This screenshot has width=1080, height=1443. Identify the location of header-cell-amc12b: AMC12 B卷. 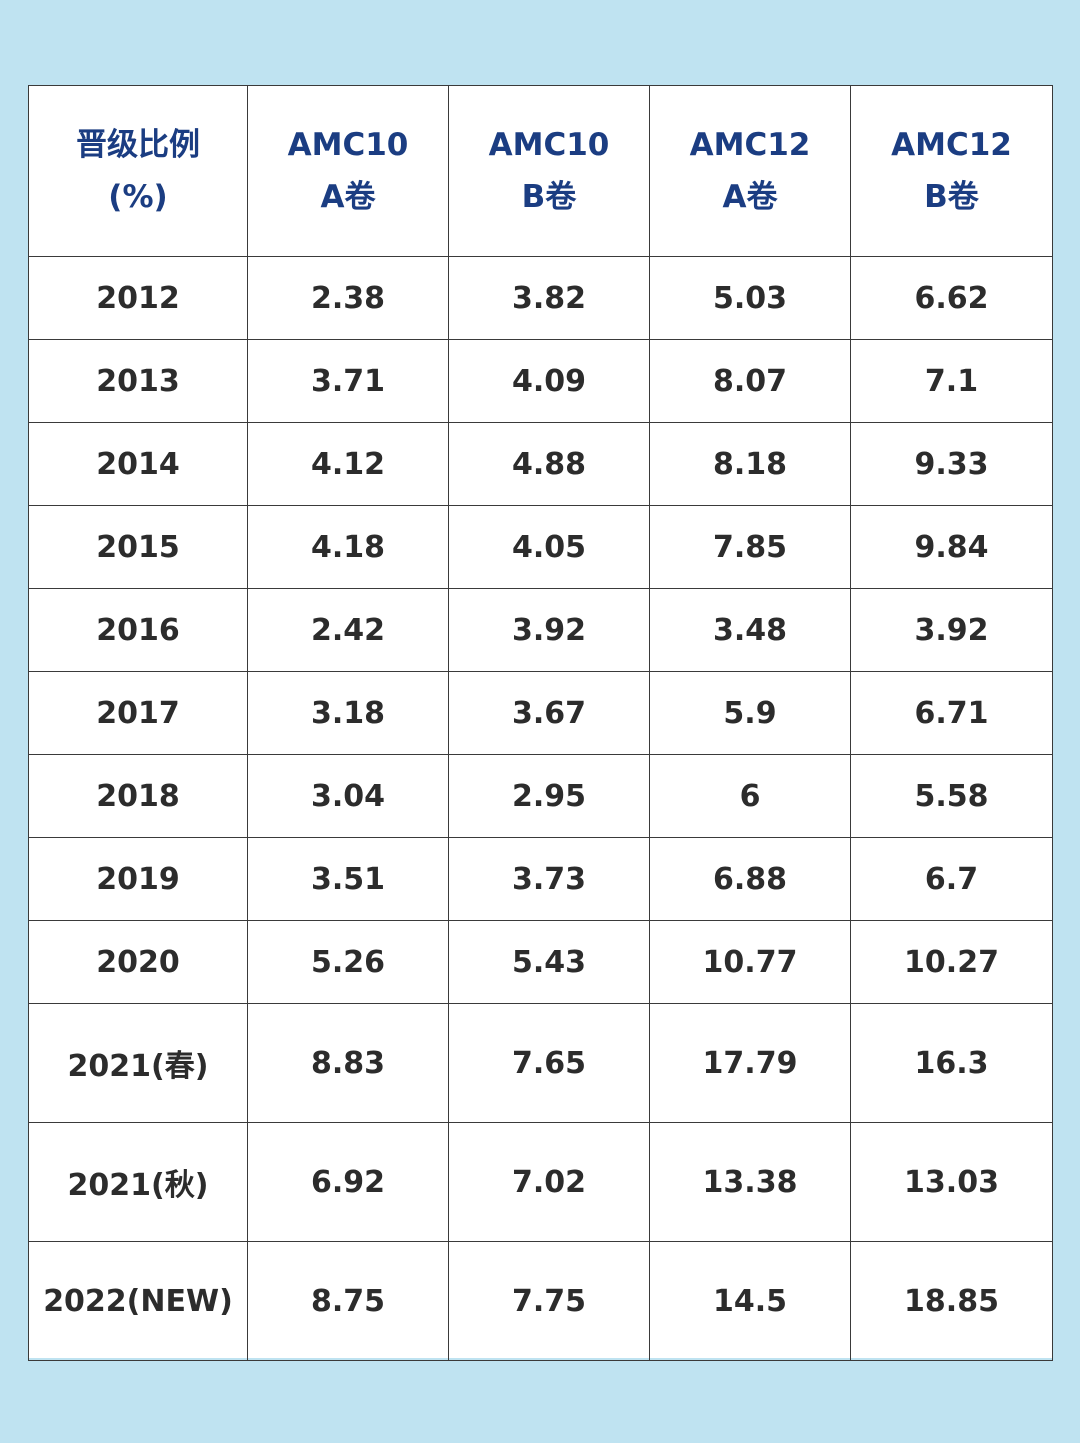
(951, 171).